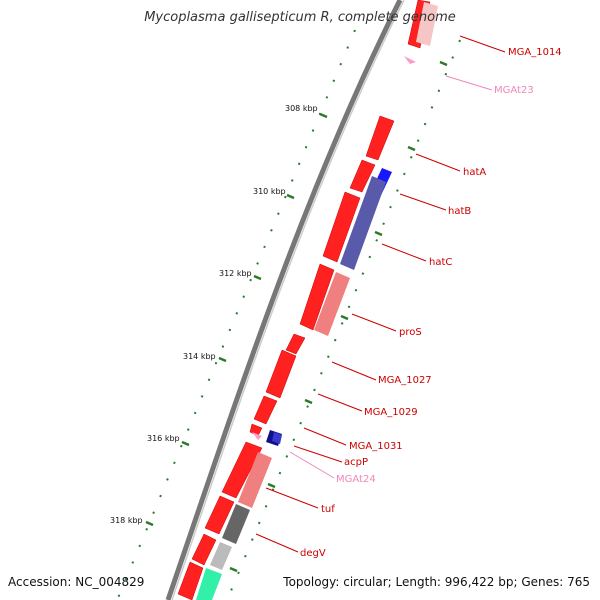 This screenshot has width=600, height=600. I want to click on gene-hata-shape, so click(380, 138).